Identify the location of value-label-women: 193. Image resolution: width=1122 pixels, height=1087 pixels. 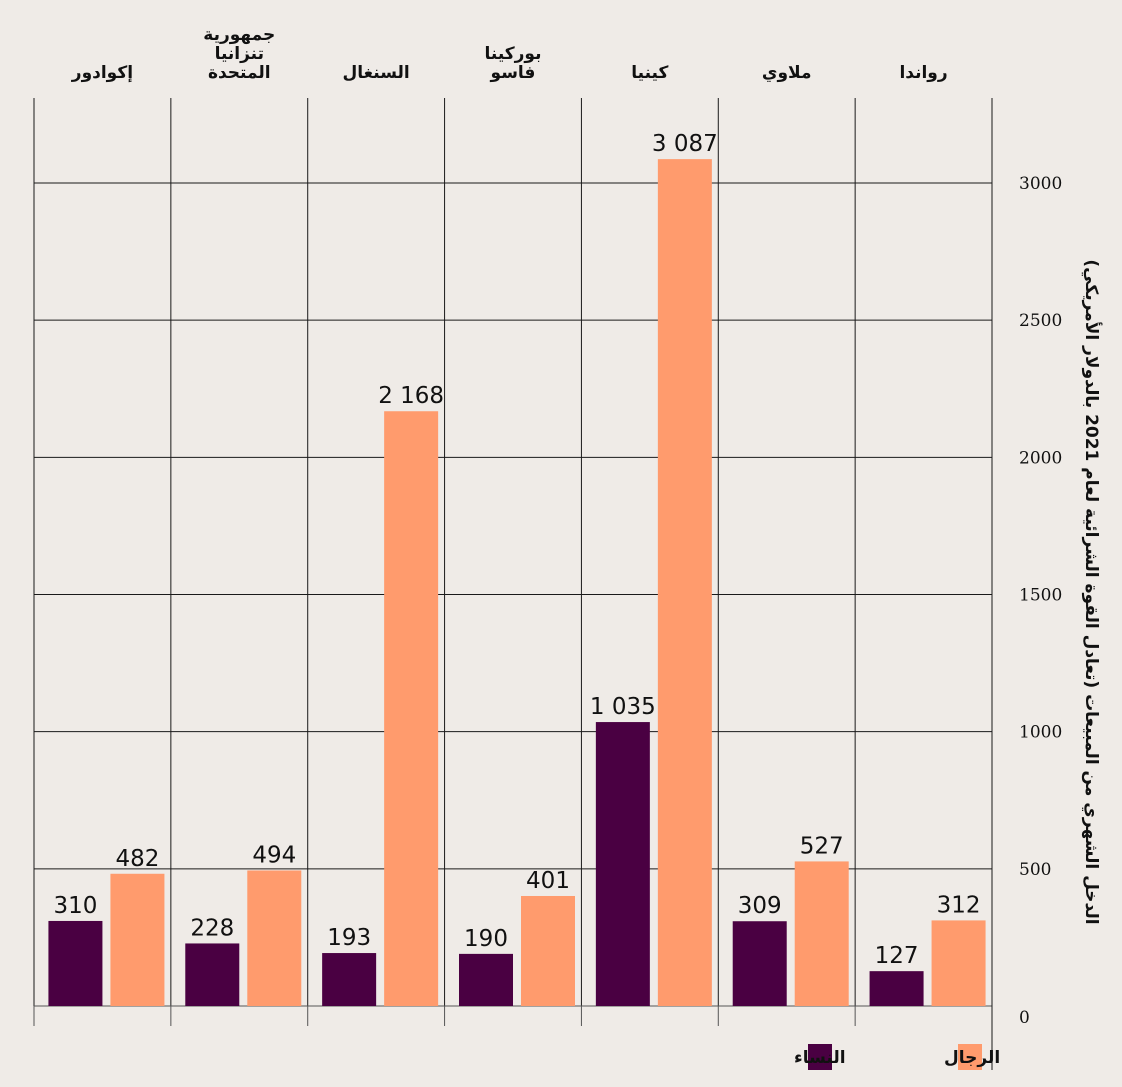
(349, 938).